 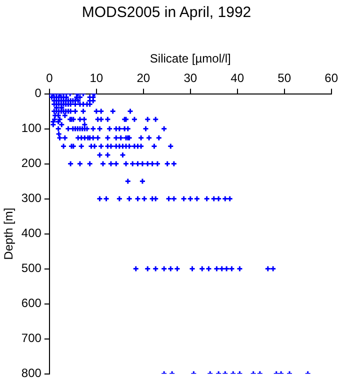 I want to click on x-axis-title: Silicate [µmol/l], so click(x=190, y=59).